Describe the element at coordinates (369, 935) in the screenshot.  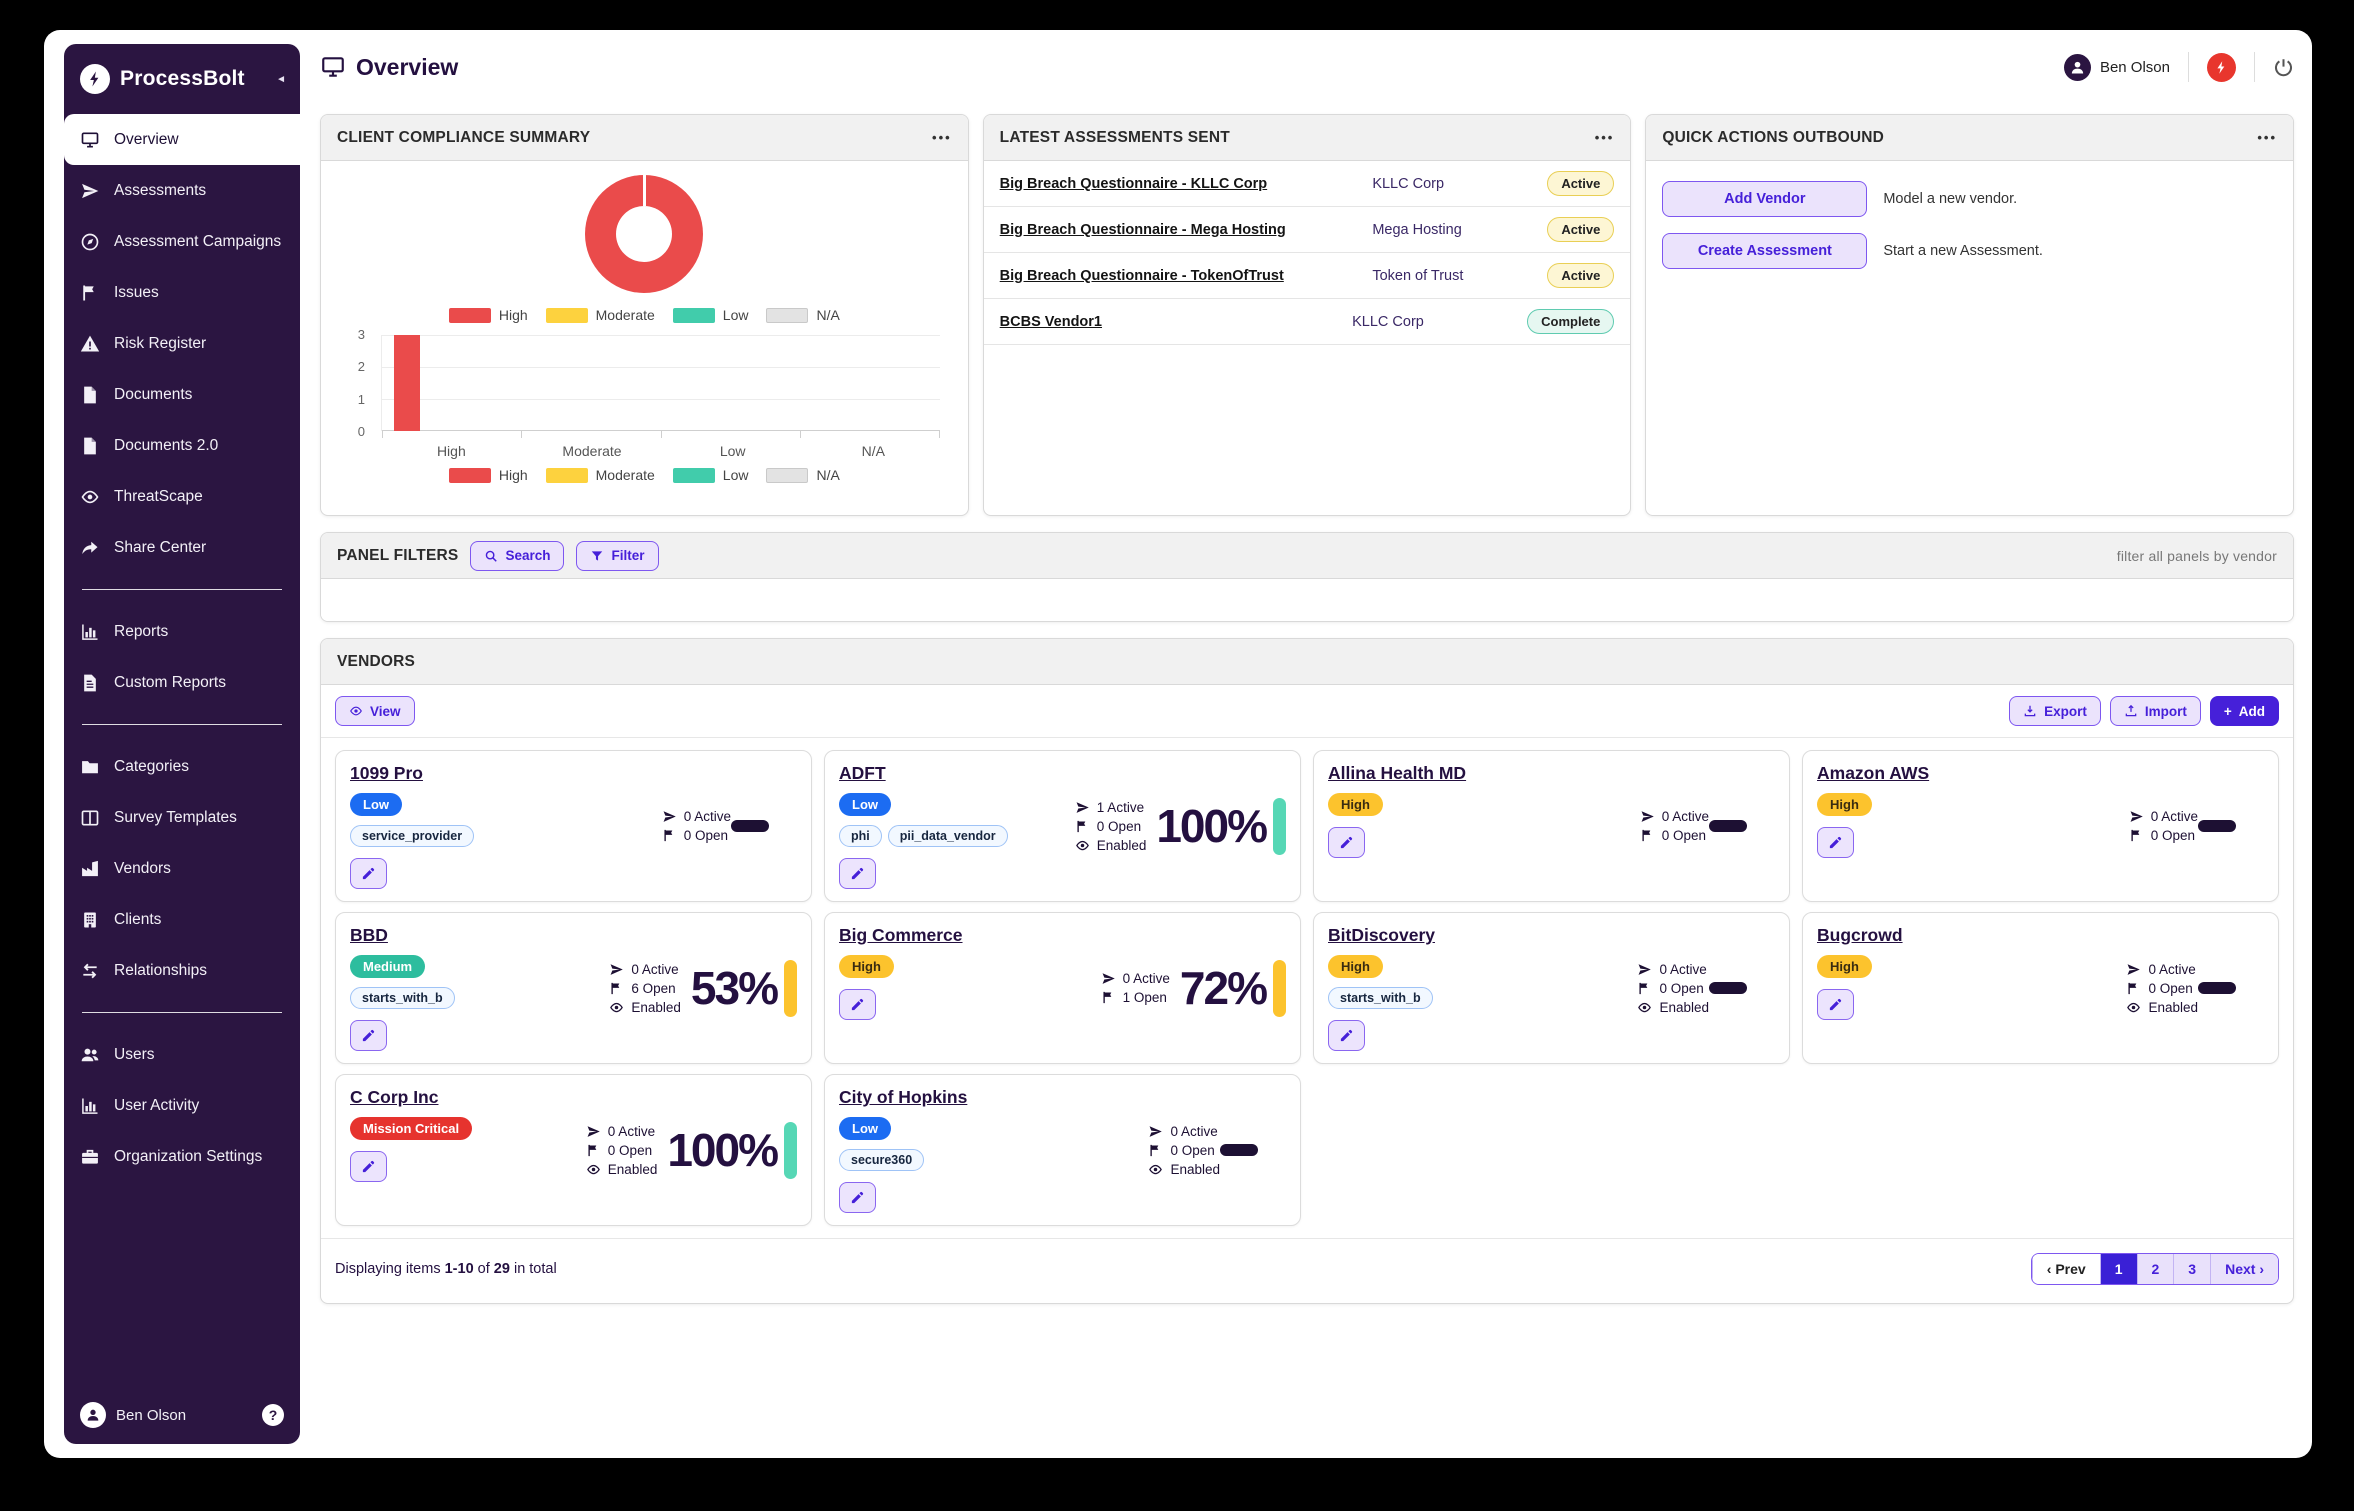
I see `vendor-name-link: BBD` at that location.